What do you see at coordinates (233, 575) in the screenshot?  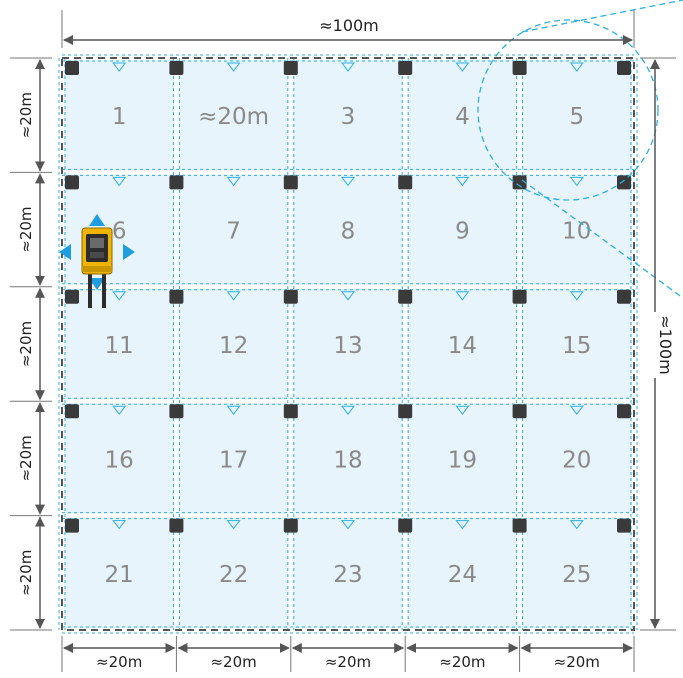 I see `cell-label: 22` at bounding box center [233, 575].